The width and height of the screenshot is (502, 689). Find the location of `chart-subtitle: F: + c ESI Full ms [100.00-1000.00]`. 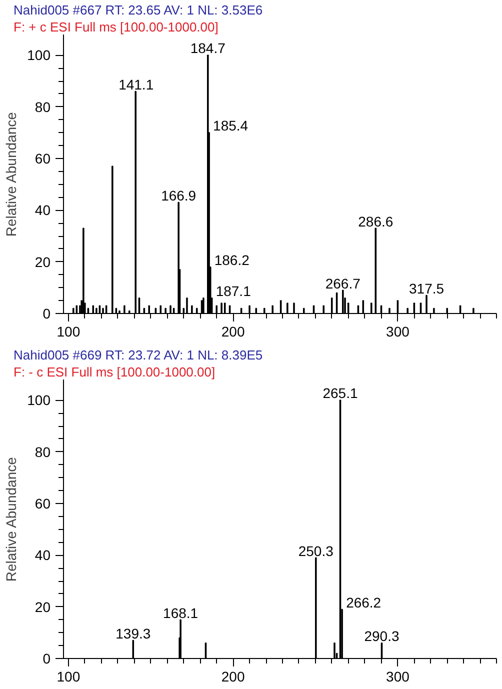

chart-subtitle: F: + c ESI Full ms [100.00-1000.00] is located at coordinates (116, 27).